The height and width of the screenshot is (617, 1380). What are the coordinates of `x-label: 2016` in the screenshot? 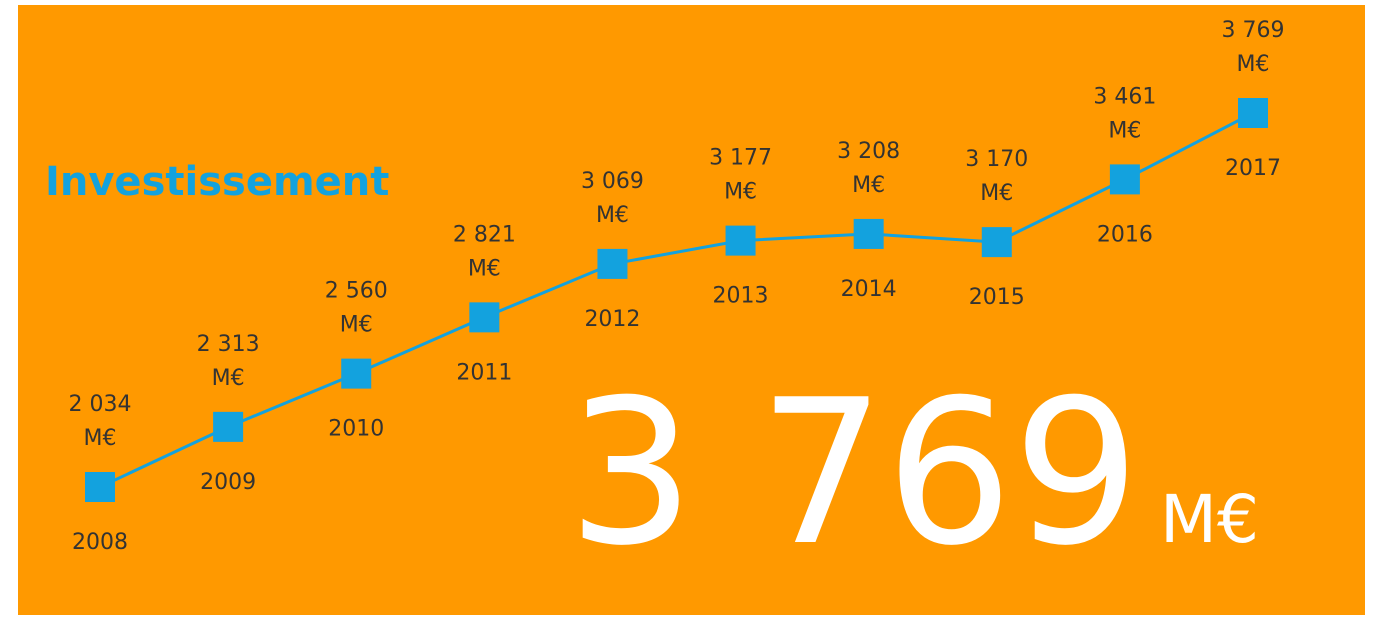 It's located at (1125, 234).